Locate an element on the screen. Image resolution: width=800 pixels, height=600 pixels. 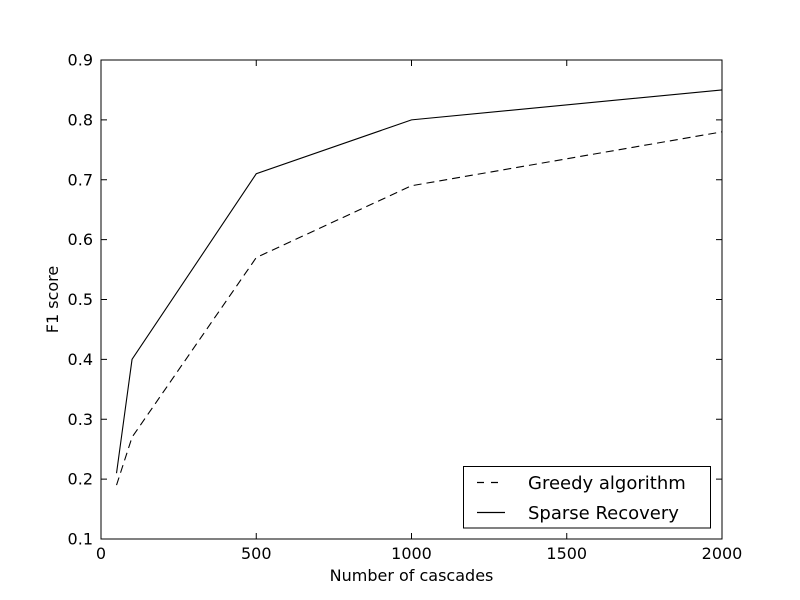
y-tick-label: 0.9 is located at coordinates (80, 60).